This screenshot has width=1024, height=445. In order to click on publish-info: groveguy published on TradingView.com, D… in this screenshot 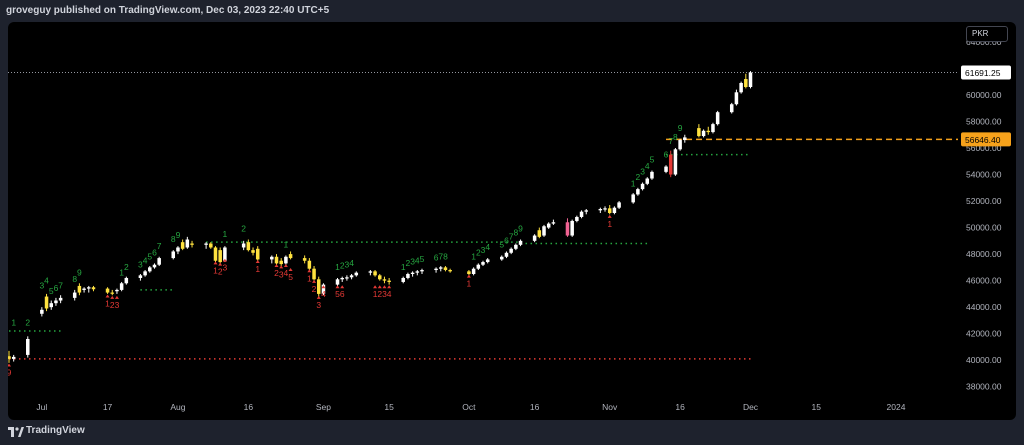, I will do `click(168, 10)`.